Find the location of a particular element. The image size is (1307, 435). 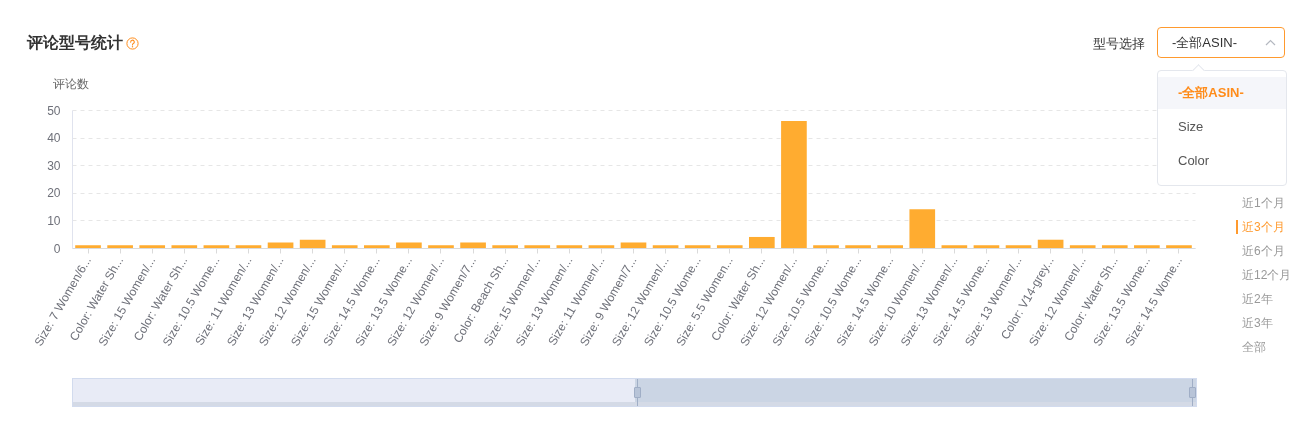

chart-title: 评论型号统计 is located at coordinates (75, 43).